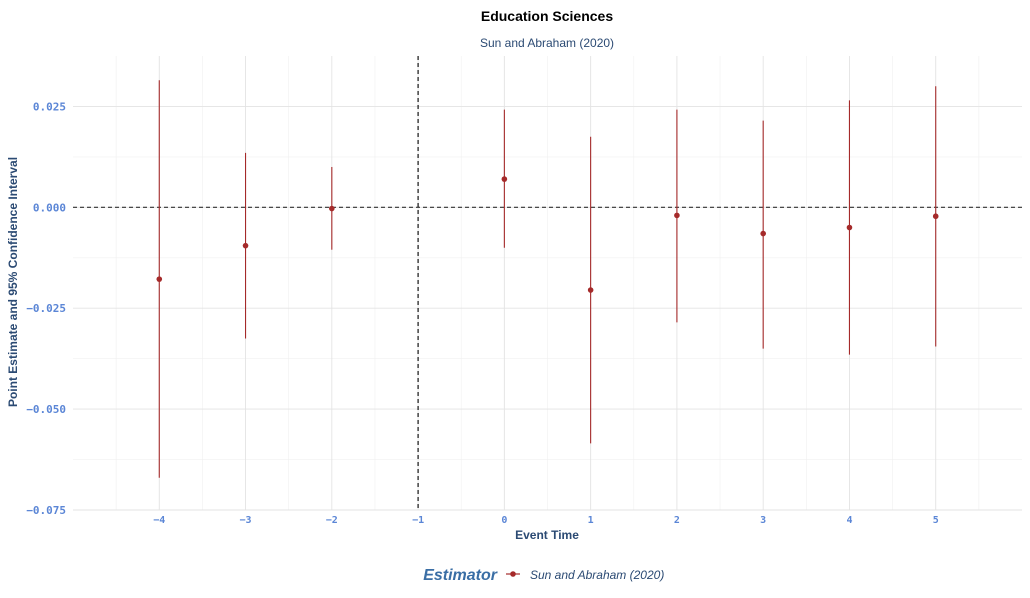 This screenshot has width=1030, height=598. Describe the element at coordinates (547, 535) in the screenshot. I see `x-axis-label: Event Time` at that location.